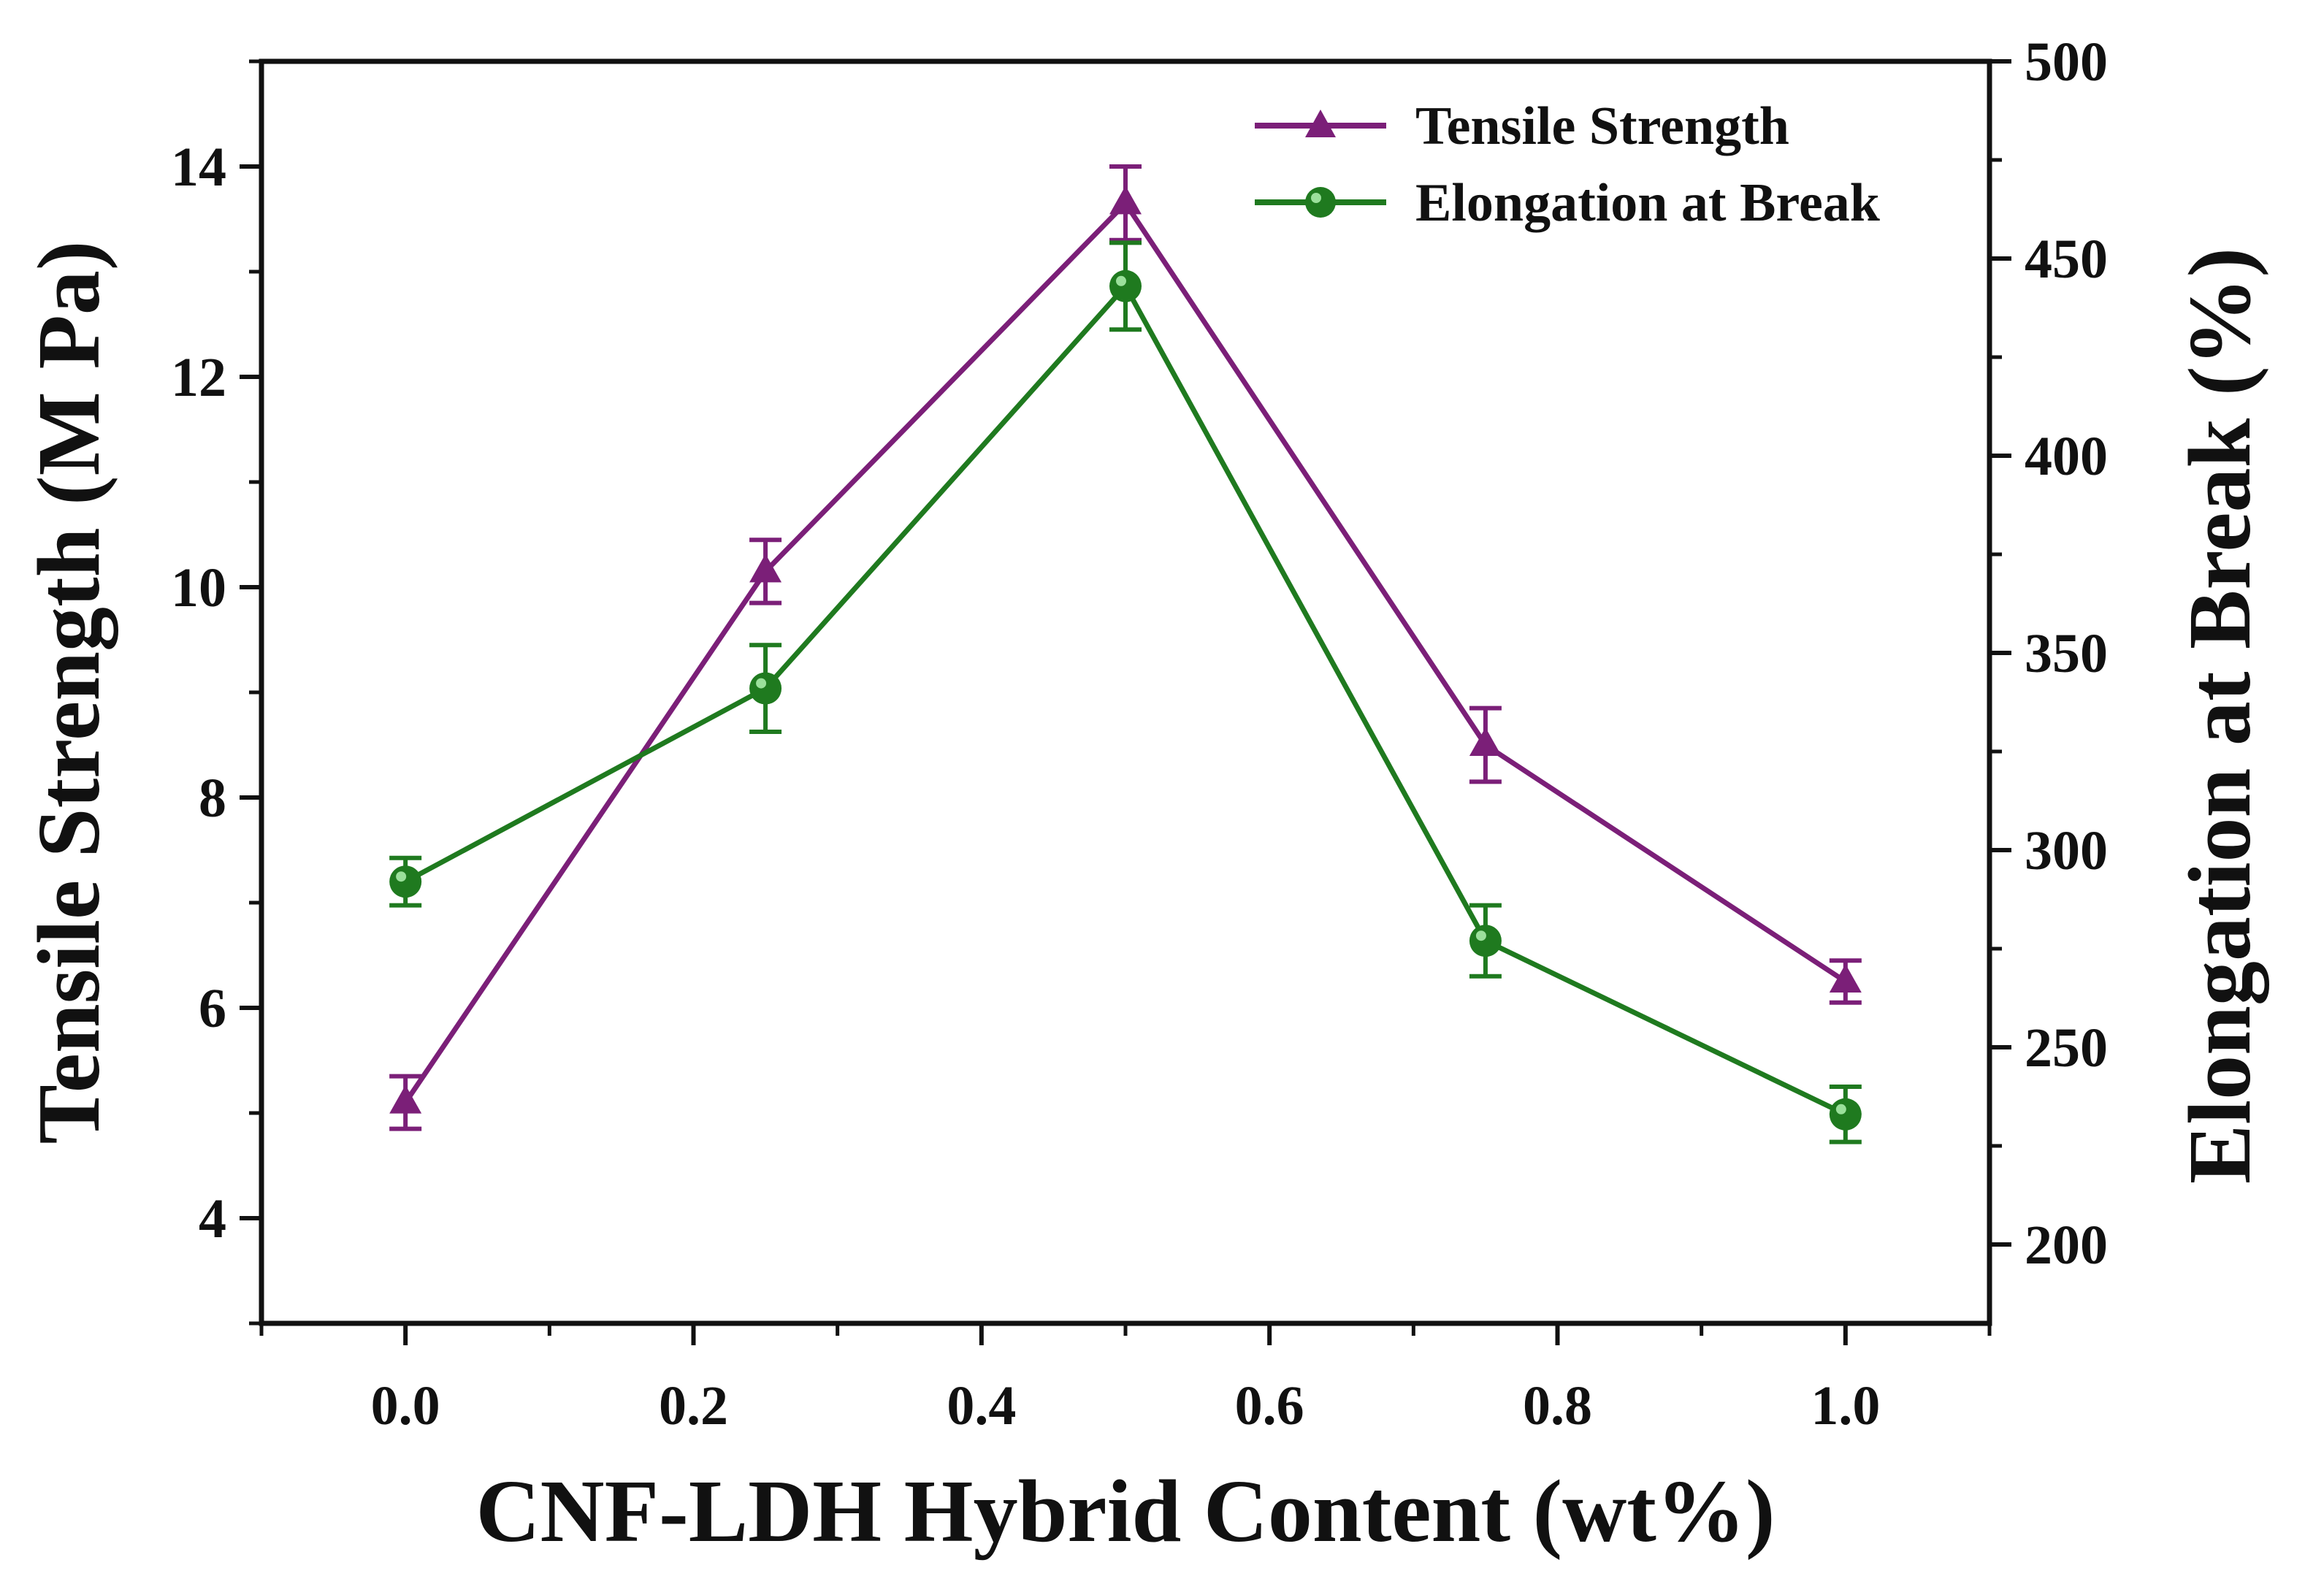 The height and width of the screenshot is (1587, 2324). What do you see at coordinates (198, 588) in the screenshot?
I see `y-left-tick-label: 10` at bounding box center [198, 588].